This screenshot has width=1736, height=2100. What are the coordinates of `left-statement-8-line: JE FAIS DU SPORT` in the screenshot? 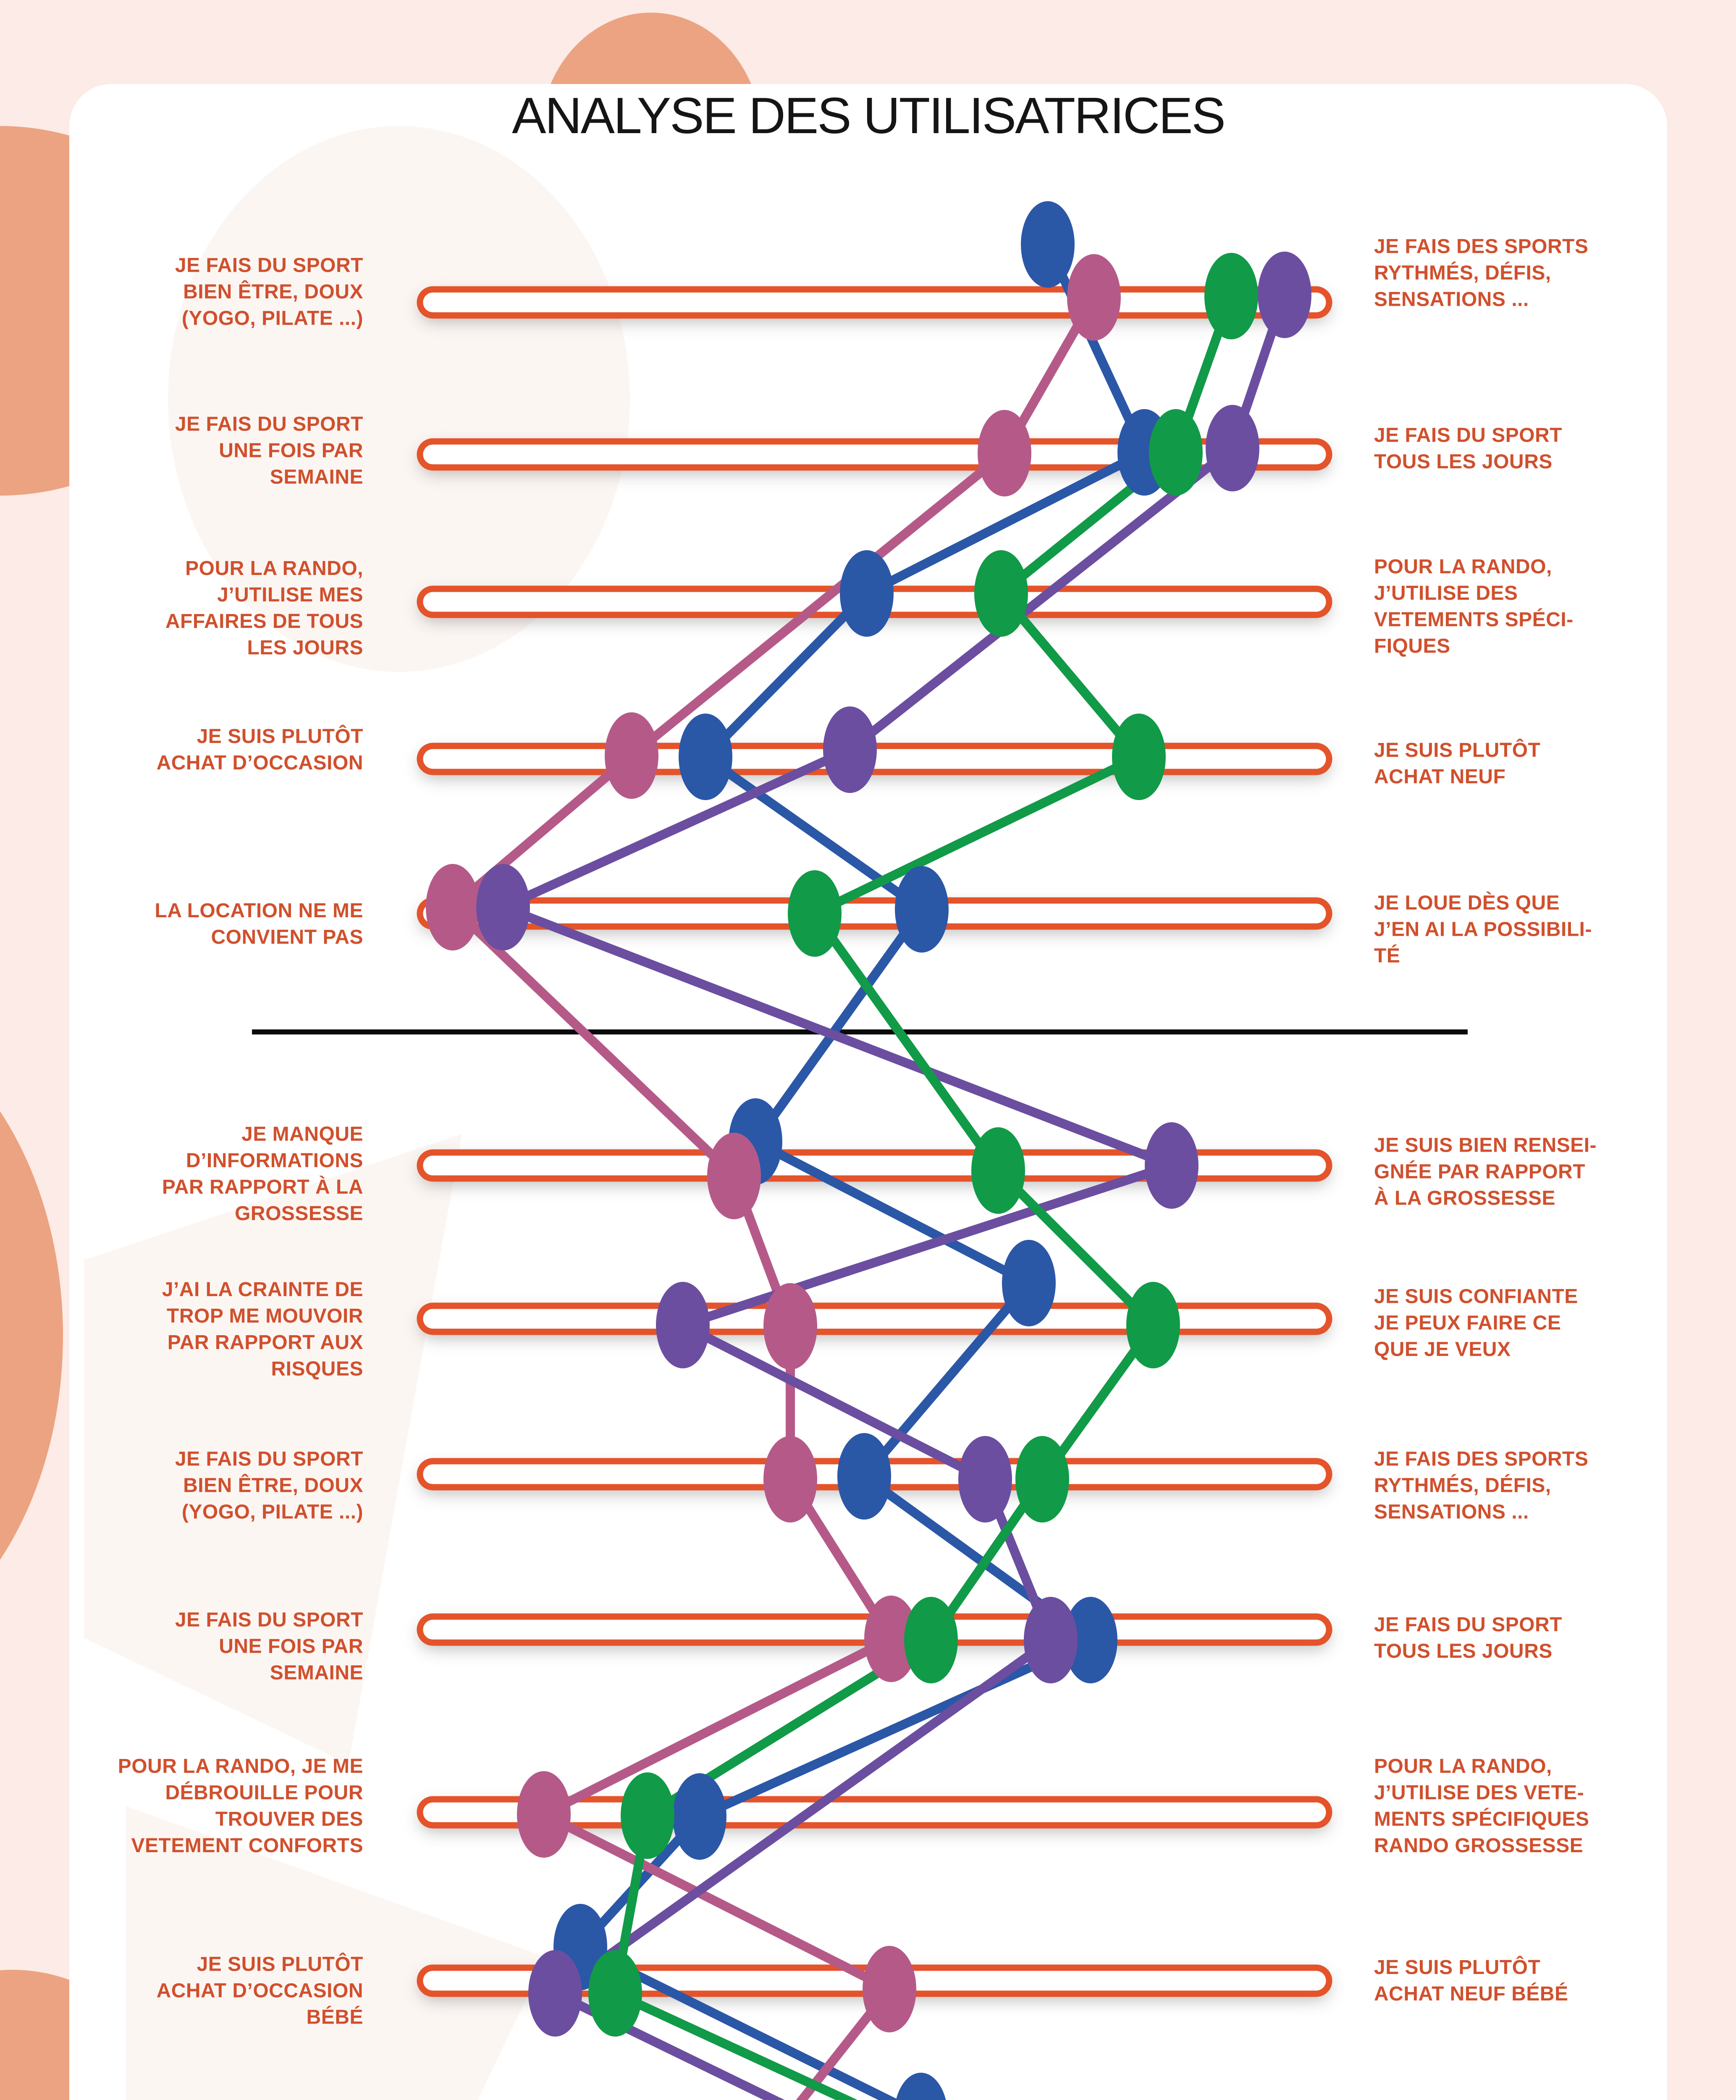 It's located at (269, 1459).